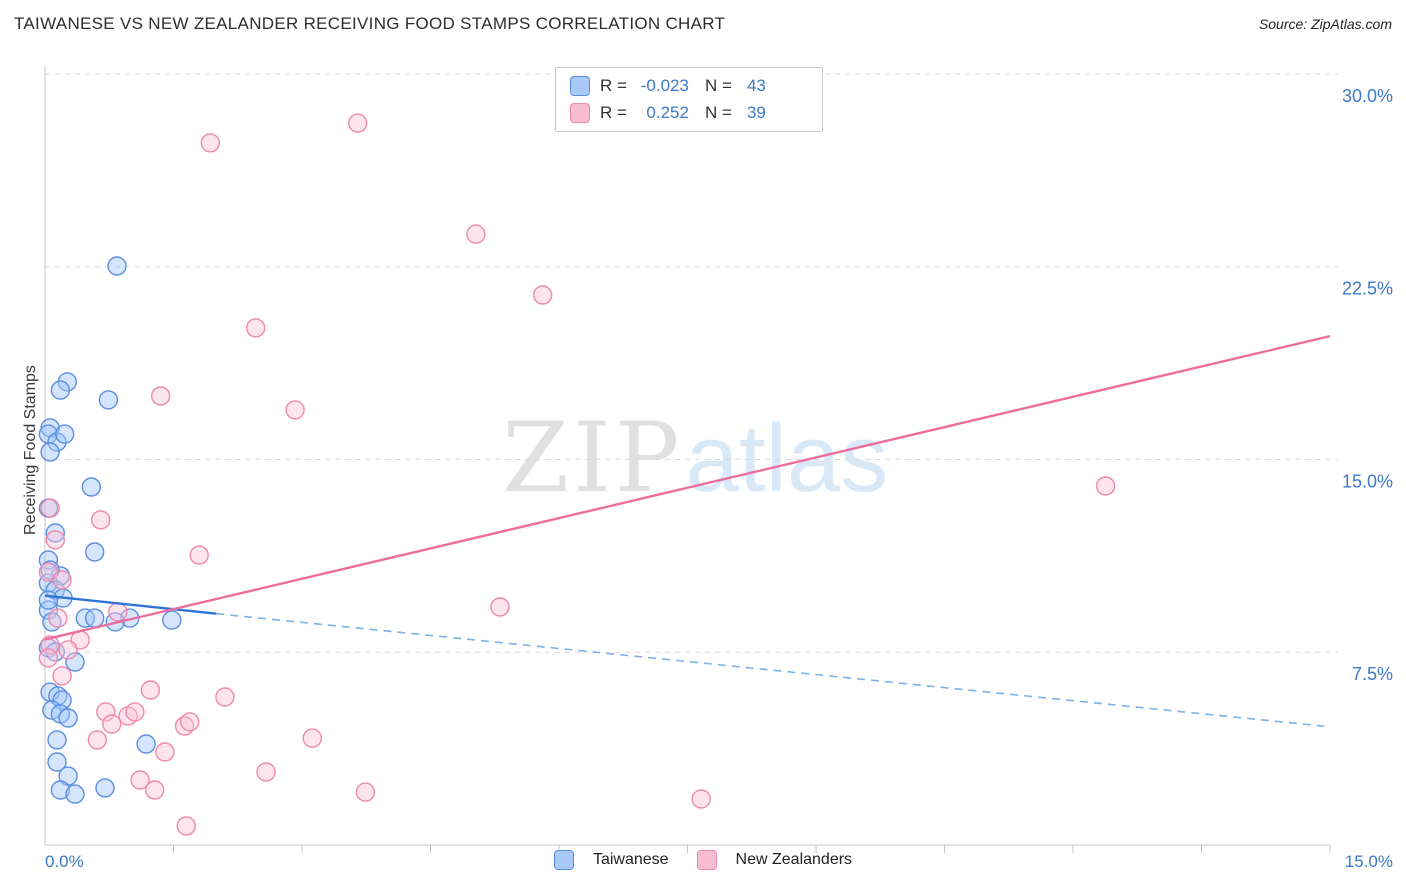 The image size is (1406, 892). What do you see at coordinates (756, 112) in the screenshot?
I see `n-value-new-zealanders: 39` at bounding box center [756, 112].